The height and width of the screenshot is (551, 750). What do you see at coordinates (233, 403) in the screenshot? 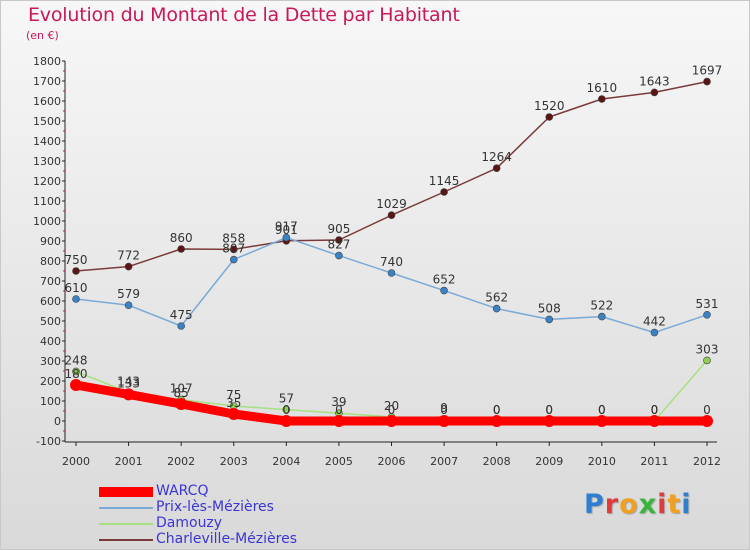
I see `data-label: 35` at bounding box center [233, 403].